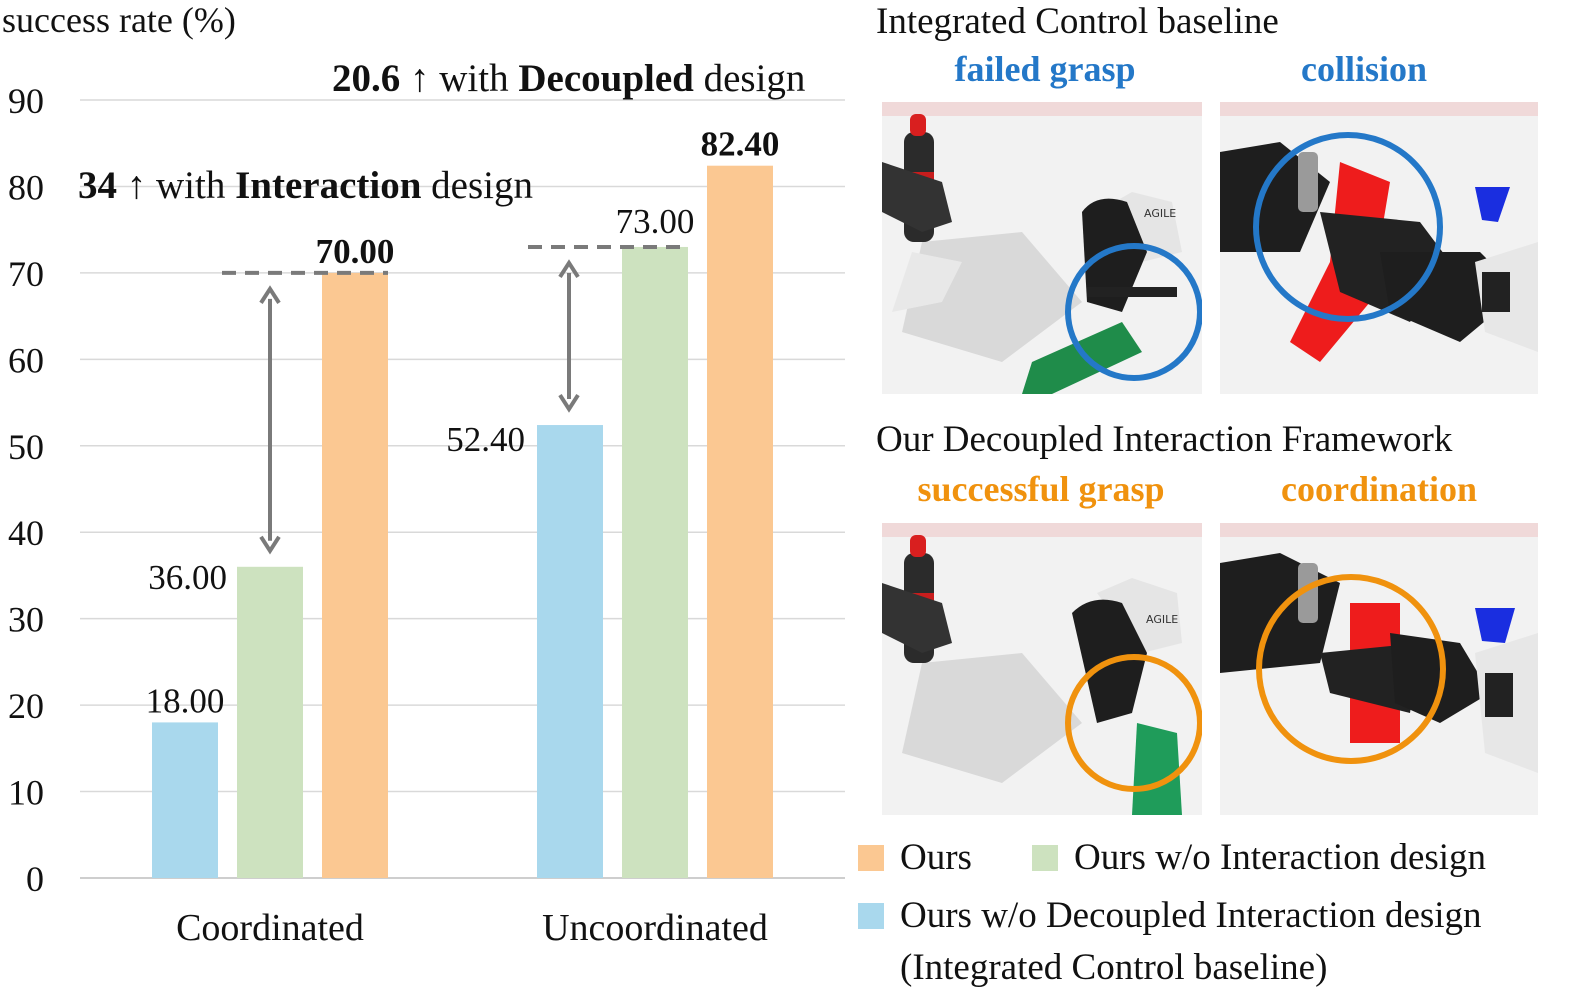 The height and width of the screenshot is (998, 1577). I want to click on caption-coordination: coordination, so click(1378, 489).